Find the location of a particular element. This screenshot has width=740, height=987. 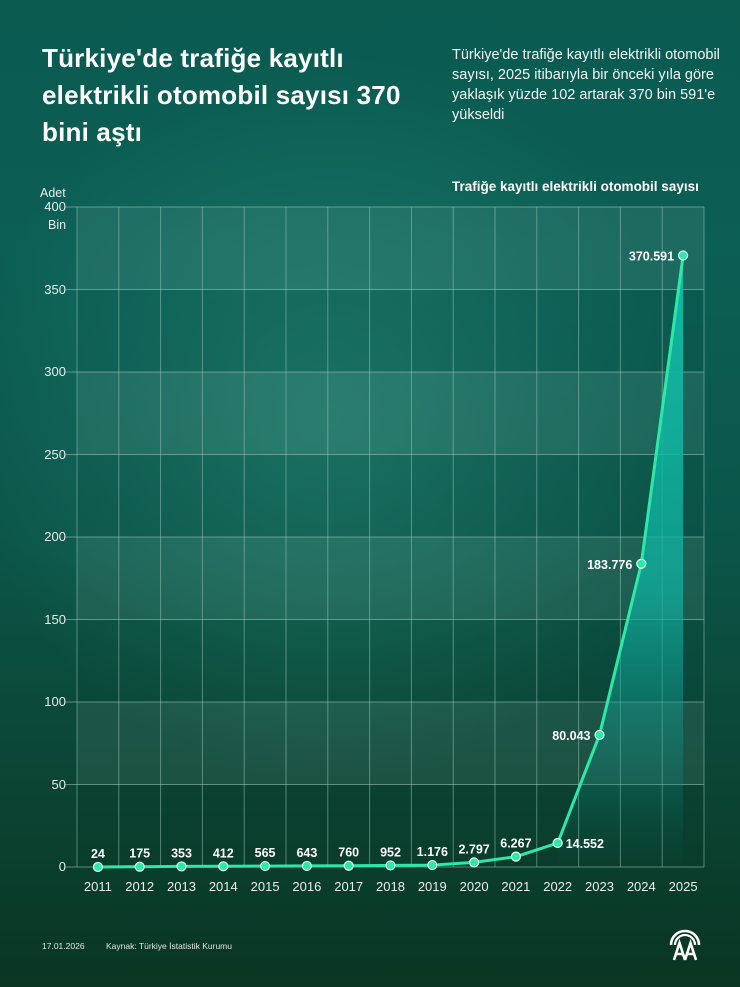

footer-date: 17.01.2026 is located at coordinates (63, 946).